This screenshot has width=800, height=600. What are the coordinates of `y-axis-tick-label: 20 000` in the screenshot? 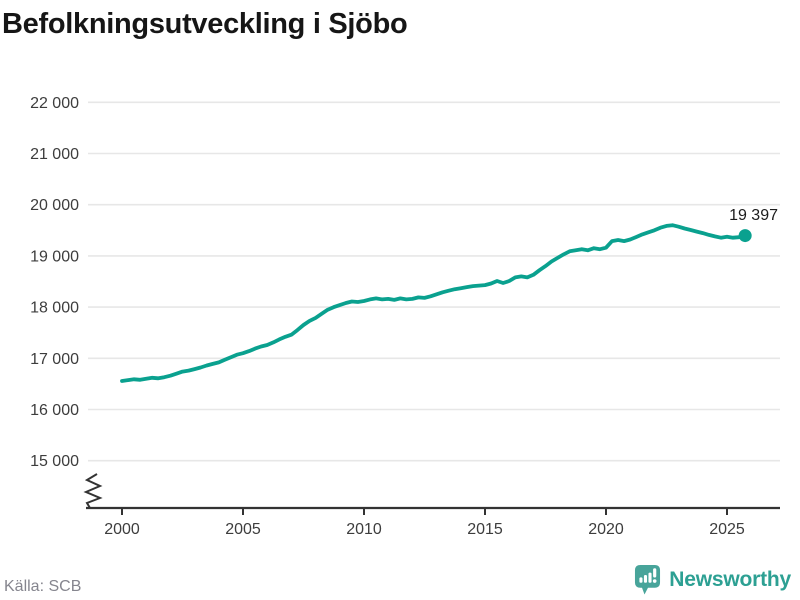 It's located at (54, 205).